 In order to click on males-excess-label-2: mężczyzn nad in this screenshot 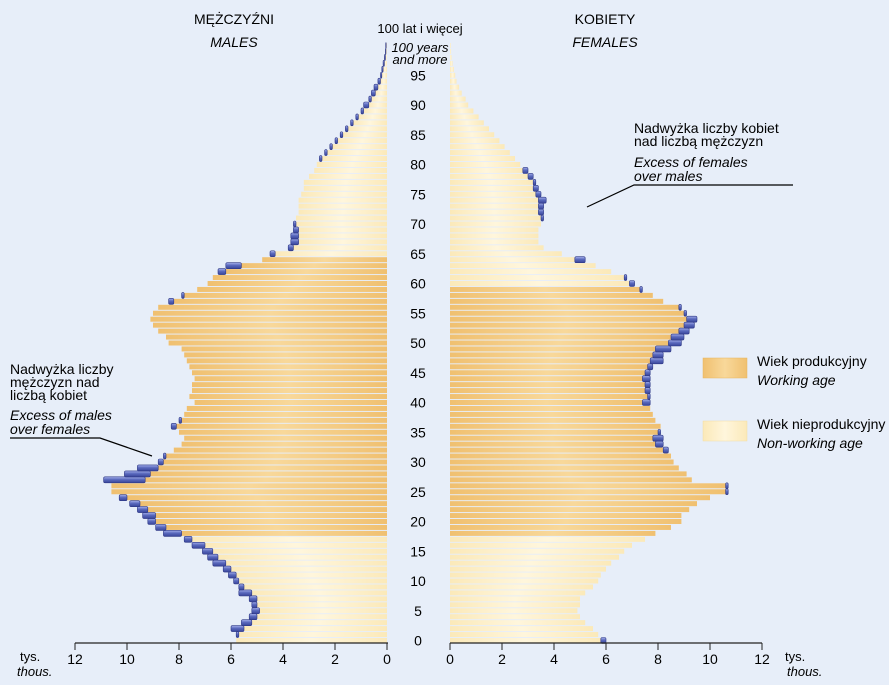, I will do `click(54, 382)`.